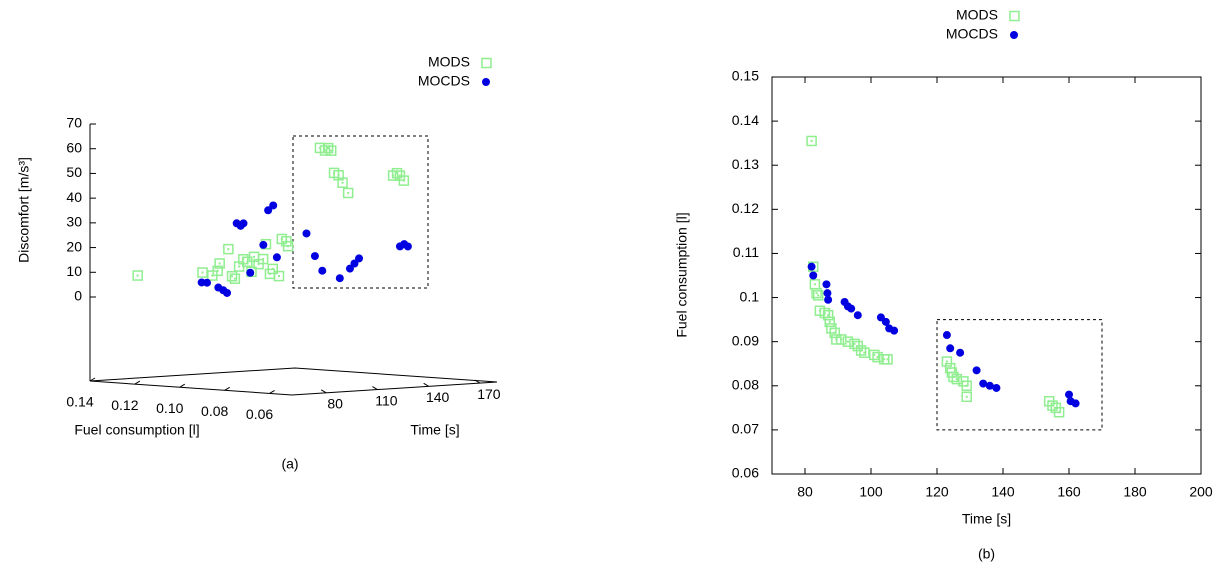 Image resolution: width=1227 pixels, height=570 pixels. I want to click on x-tick, so click(477, 381).